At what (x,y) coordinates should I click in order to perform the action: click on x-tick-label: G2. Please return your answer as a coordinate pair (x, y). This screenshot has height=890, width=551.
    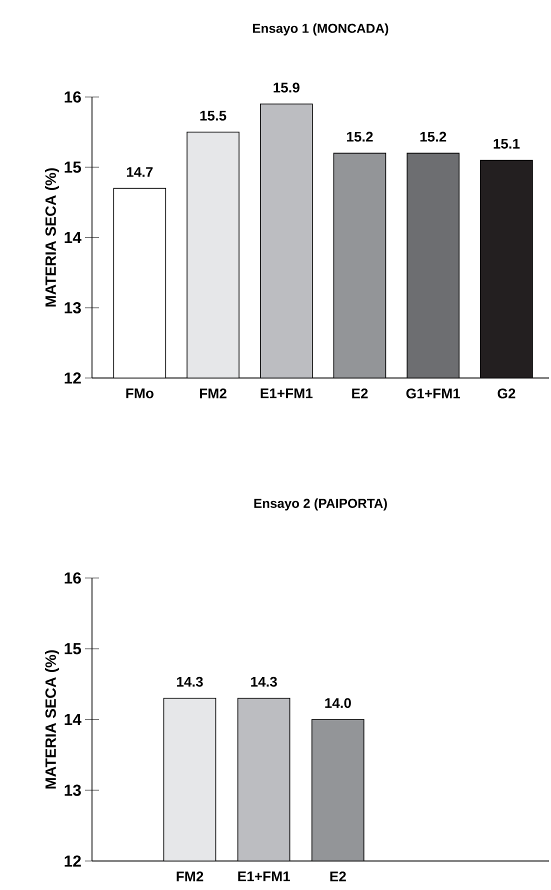
    Looking at the image, I should click on (507, 393).